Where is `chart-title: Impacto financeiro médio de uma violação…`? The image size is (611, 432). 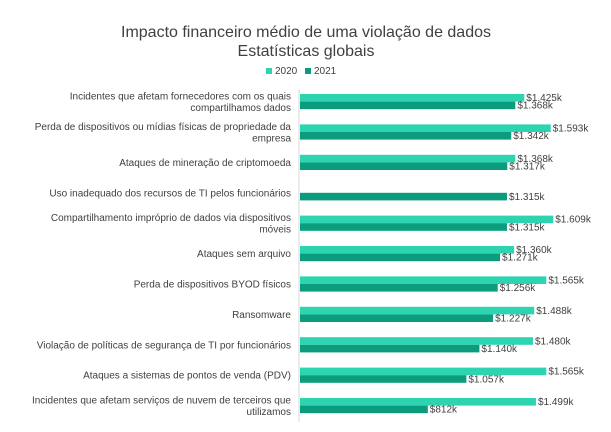
chart-title: Impacto financeiro médio de uma violação… is located at coordinates (306, 32).